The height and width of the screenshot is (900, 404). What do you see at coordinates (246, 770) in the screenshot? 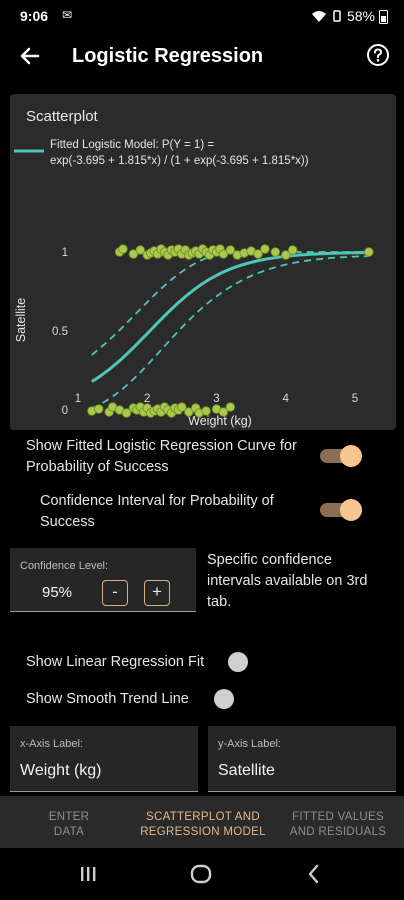
I see `y-axis-label-value: Satellite` at bounding box center [246, 770].